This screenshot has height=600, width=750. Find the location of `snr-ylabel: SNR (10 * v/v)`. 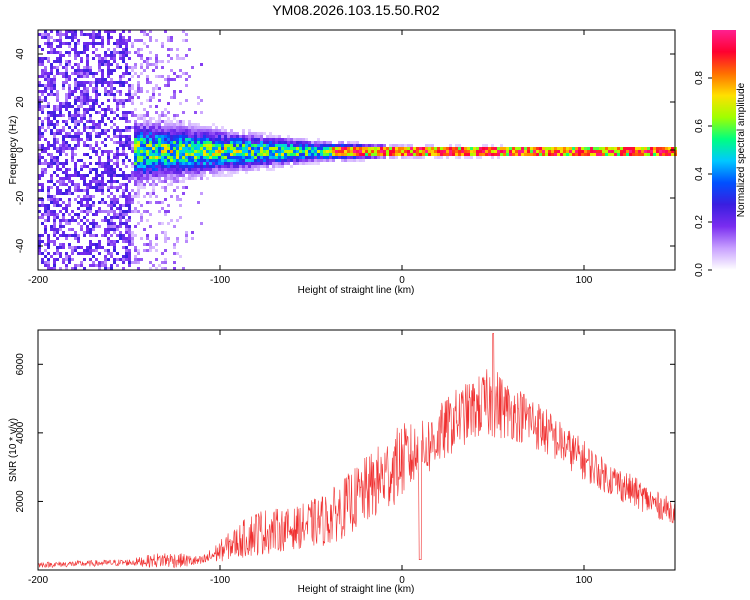

snr-ylabel: SNR (10 * v/v) is located at coordinates (13, 450).